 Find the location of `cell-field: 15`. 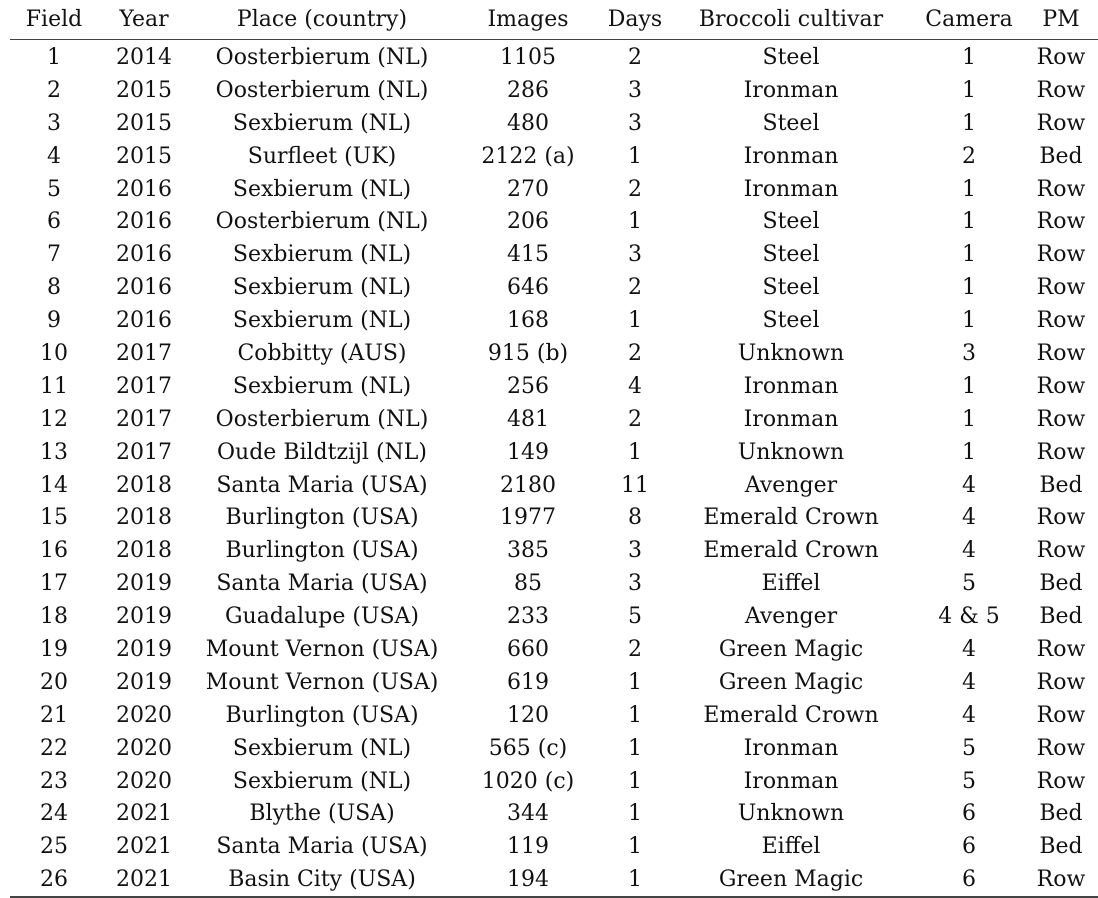

cell-field: 15 is located at coordinates (54, 518).